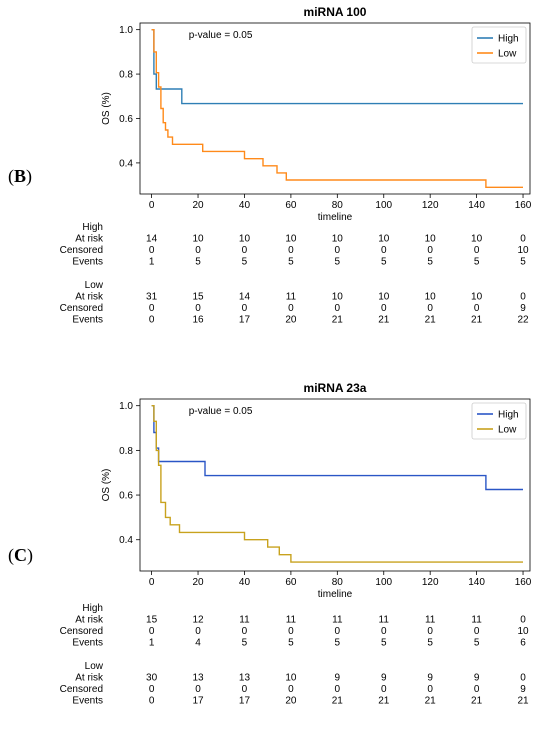  I want to click on y-tick-label: 0.4, so click(126, 540).